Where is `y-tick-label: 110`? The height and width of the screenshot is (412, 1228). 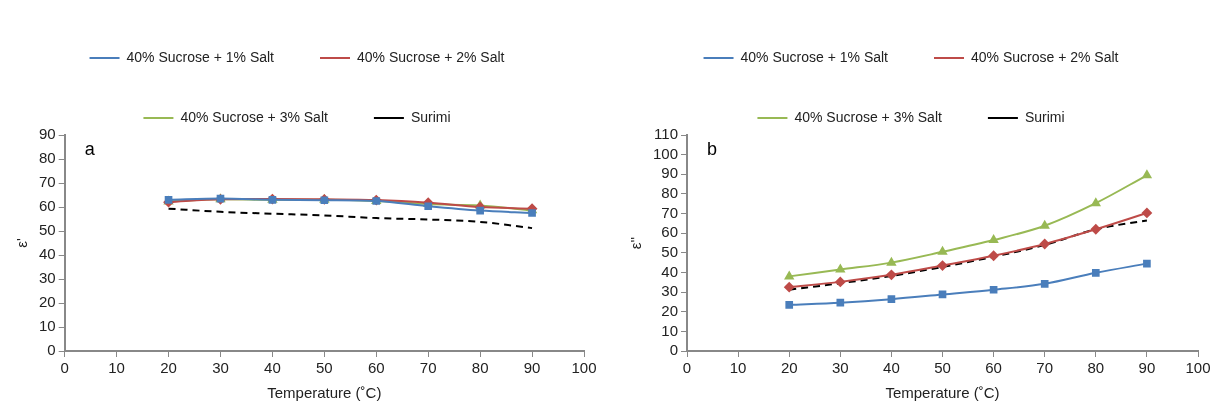
y-tick-label: 110 is located at coordinates (666, 134).